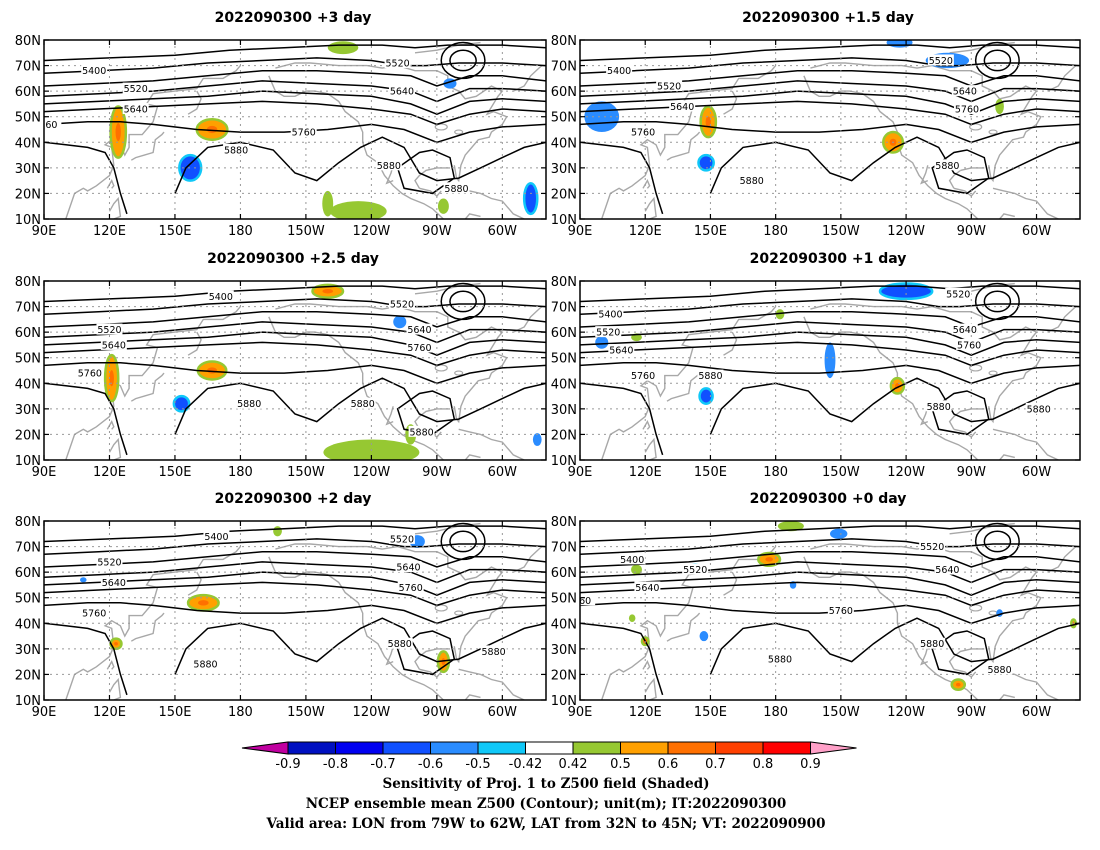 This screenshot has height=850, width=1100. Describe the element at coordinates (181, 404) in the screenshot. I see `sensitivity-shade-core` at that location.